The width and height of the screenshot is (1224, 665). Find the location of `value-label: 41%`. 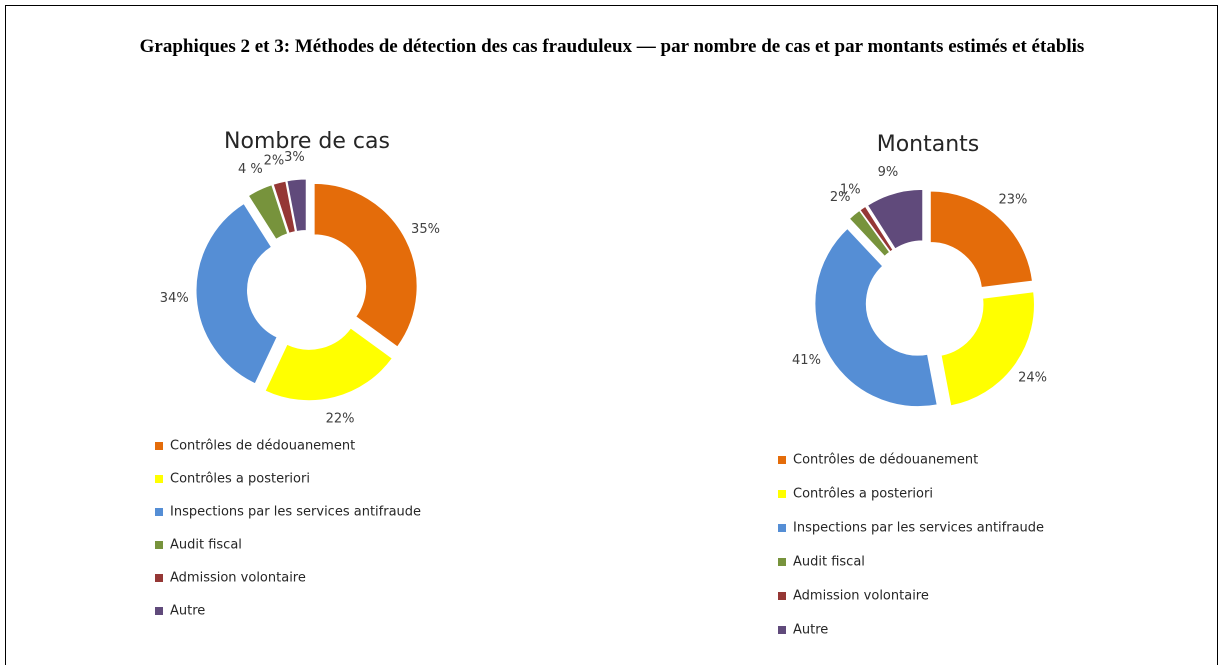

value-label: 41% is located at coordinates (806, 360).